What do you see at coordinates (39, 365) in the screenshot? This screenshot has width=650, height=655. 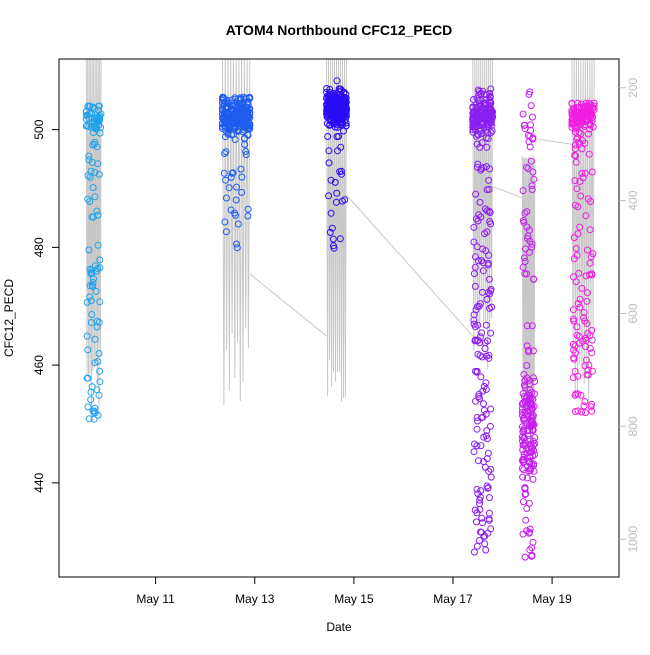 I see `y-tick-label: 460` at bounding box center [39, 365].